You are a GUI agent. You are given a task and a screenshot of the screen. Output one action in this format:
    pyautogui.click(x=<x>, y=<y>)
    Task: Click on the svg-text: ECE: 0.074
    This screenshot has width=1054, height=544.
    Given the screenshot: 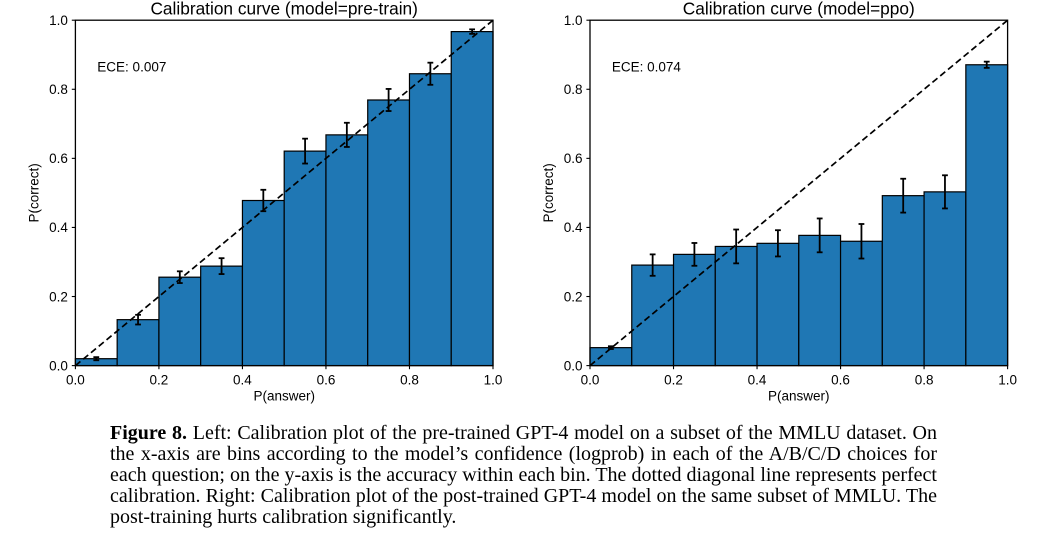 What is the action you would take?
    pyautogui.click(x=647, y=67)
    